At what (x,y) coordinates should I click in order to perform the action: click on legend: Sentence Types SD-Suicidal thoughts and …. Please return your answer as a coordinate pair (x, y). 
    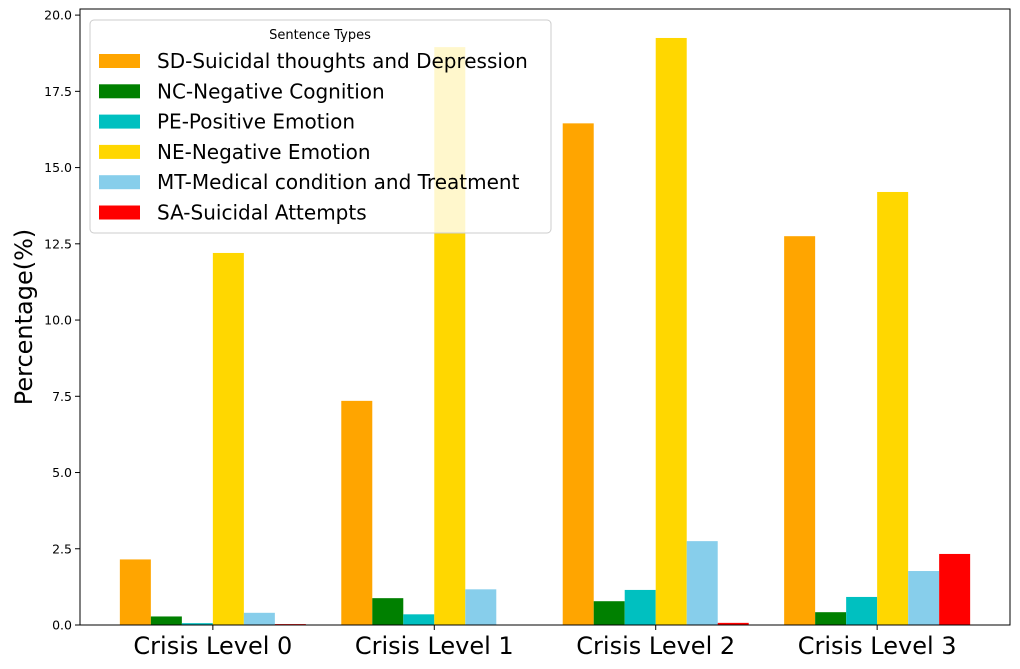
    Looking at the image, I should click on (320, 126).